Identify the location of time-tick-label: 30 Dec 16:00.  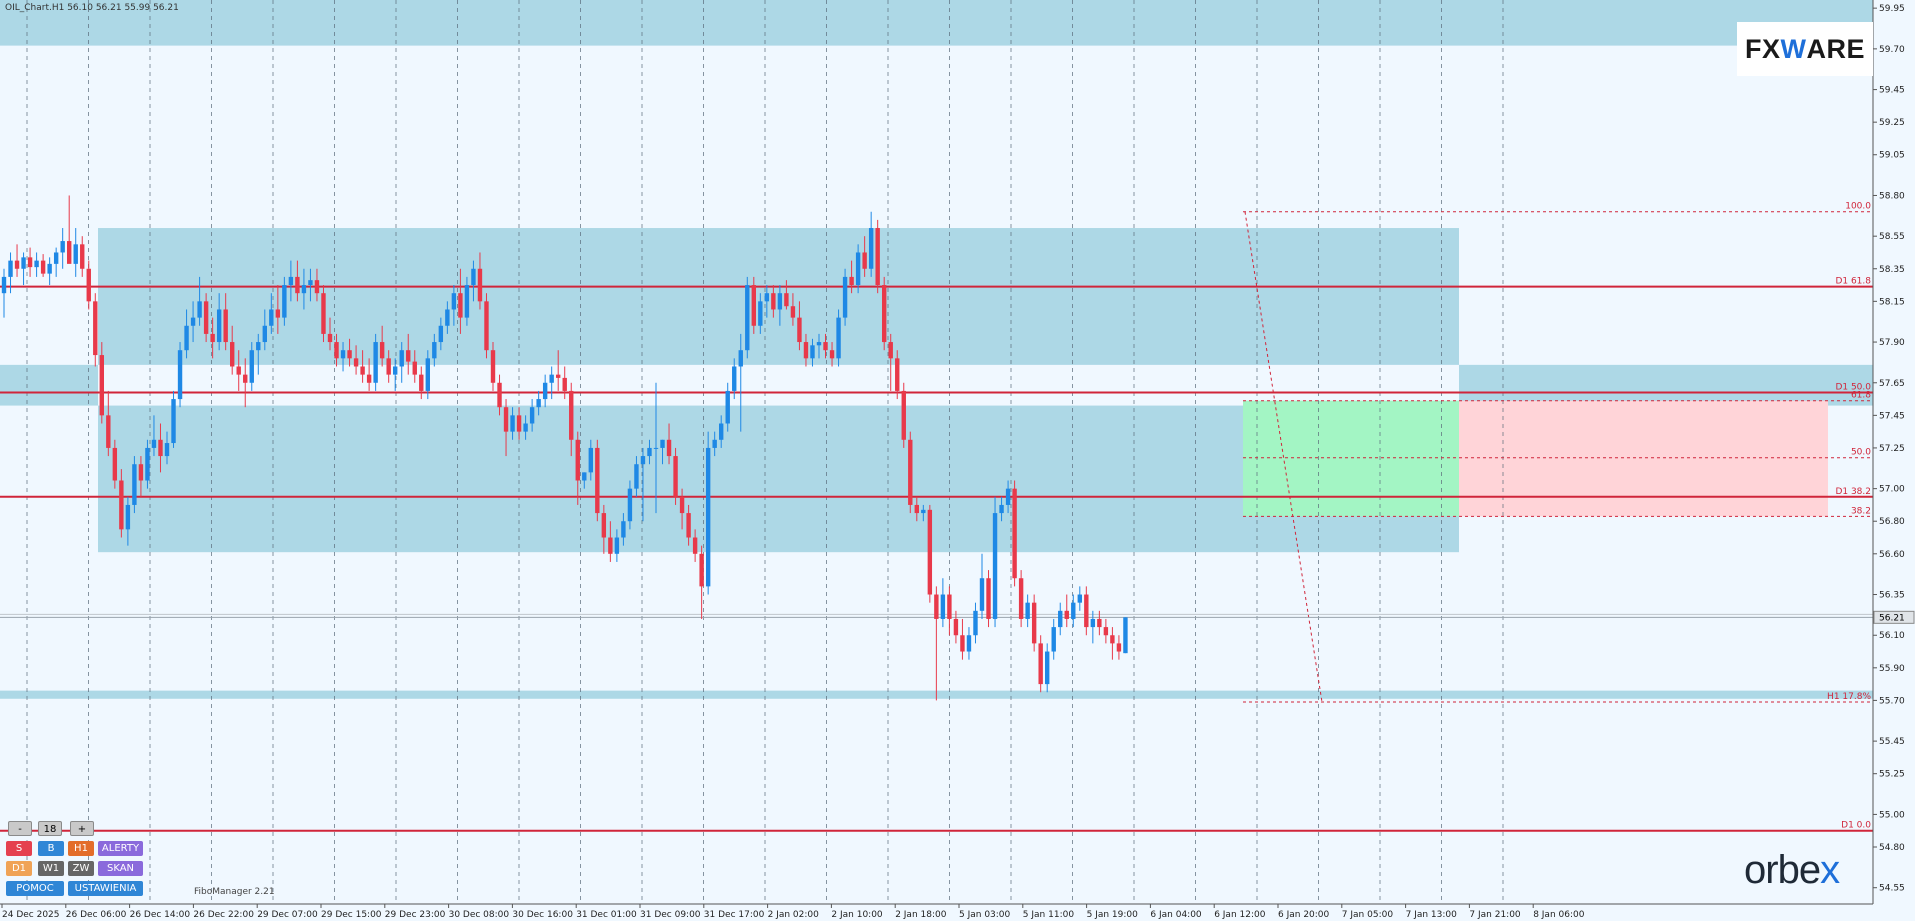
(542, 915).